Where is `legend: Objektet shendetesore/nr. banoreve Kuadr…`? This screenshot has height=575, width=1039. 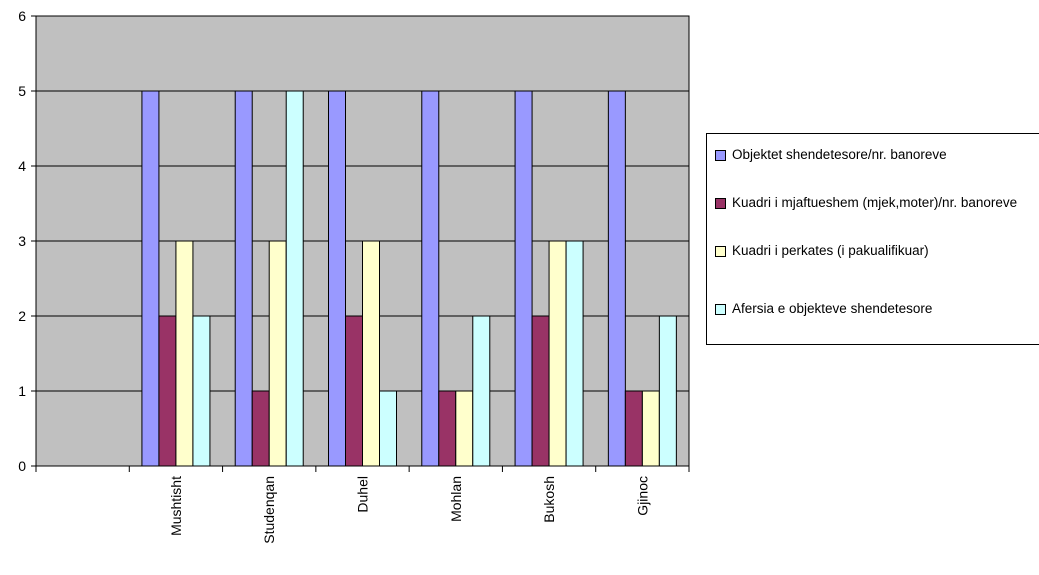 legend: Objektet shendetesore/nr. banoreve Kuadr… is located at coordinates (872, 239).